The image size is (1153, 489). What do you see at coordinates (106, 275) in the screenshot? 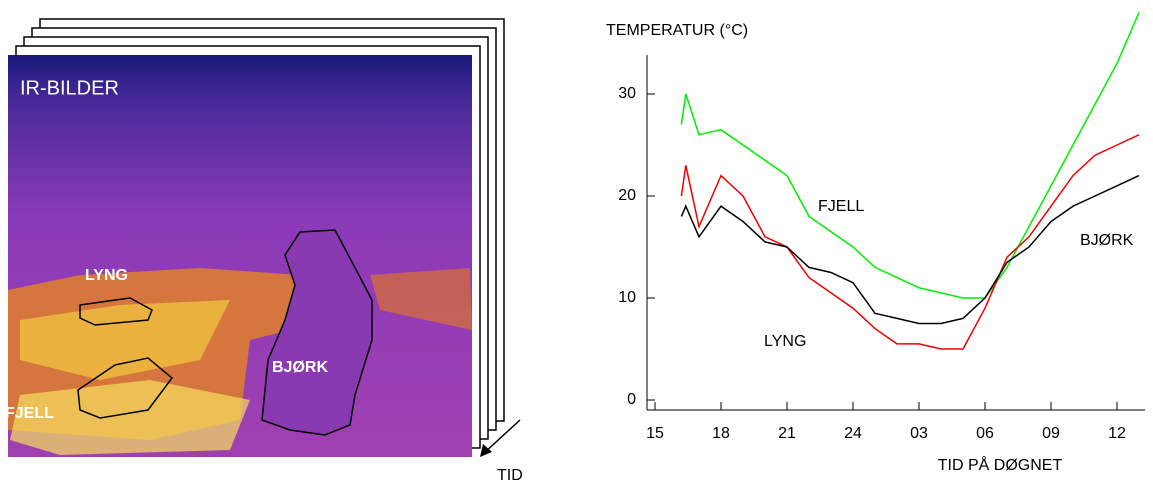
I see `region-label: LYNG` at bounding box center [106, 275].